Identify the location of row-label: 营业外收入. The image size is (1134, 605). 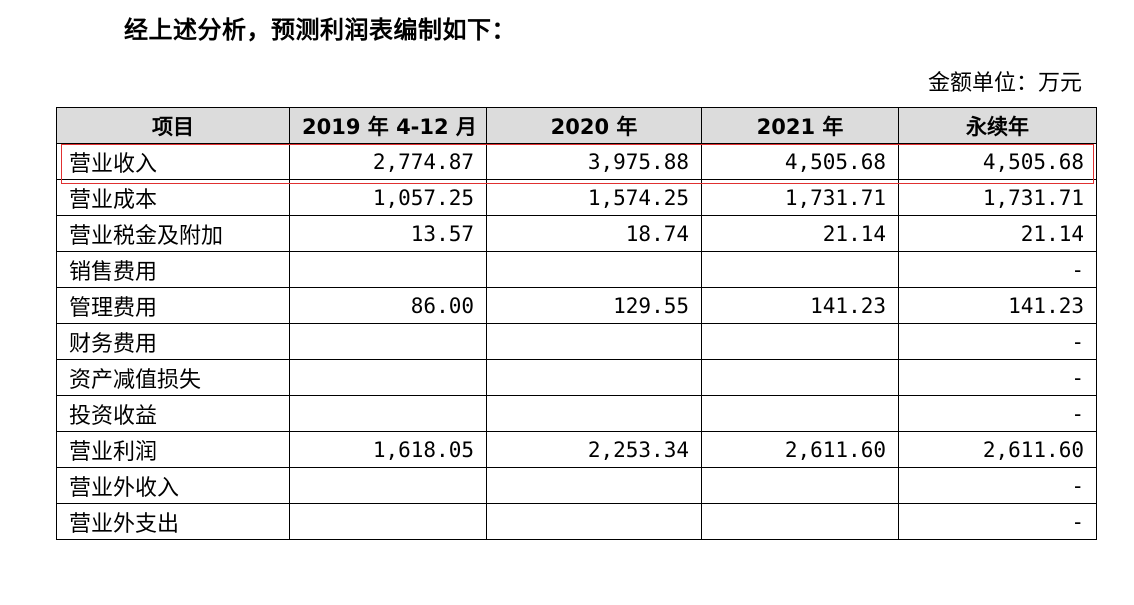
(173, 485).